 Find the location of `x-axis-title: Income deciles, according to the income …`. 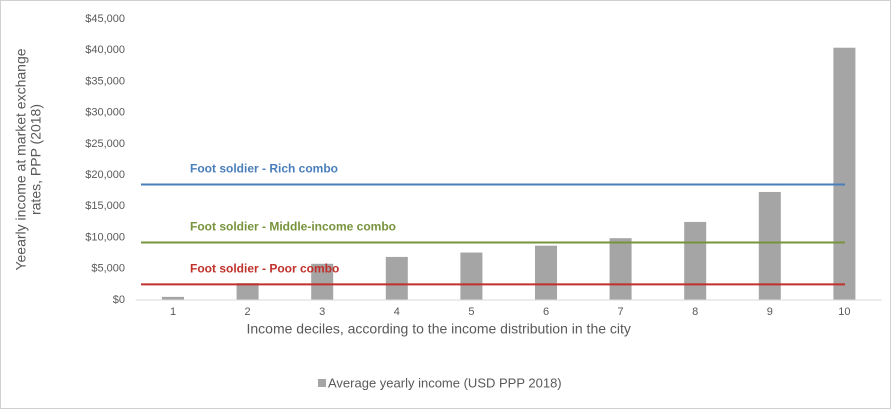

x-axis-title: Income deciles, according to the income … is located at coordinates (438, 329).